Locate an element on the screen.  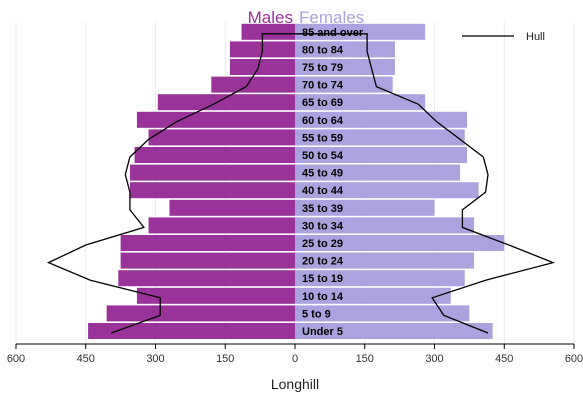
age-label-6: 30 to 34 is located at coordinates (323, 226).